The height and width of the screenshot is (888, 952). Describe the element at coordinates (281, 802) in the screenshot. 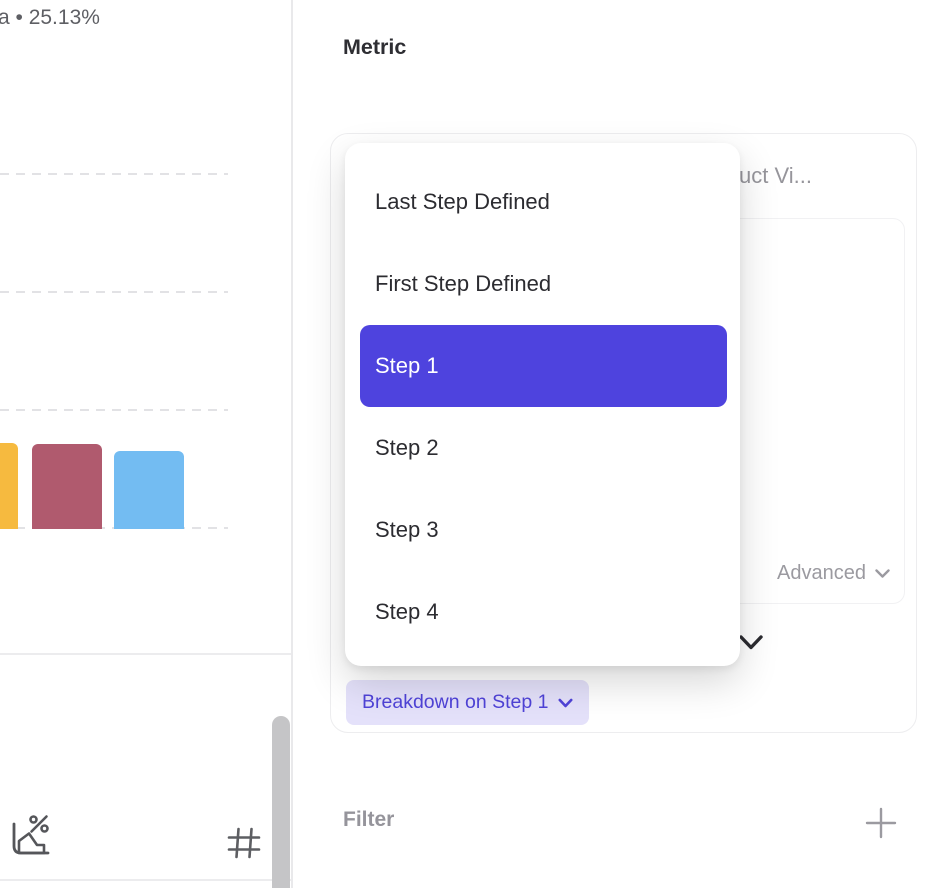

I see `scrollbar-thumb` at that location.